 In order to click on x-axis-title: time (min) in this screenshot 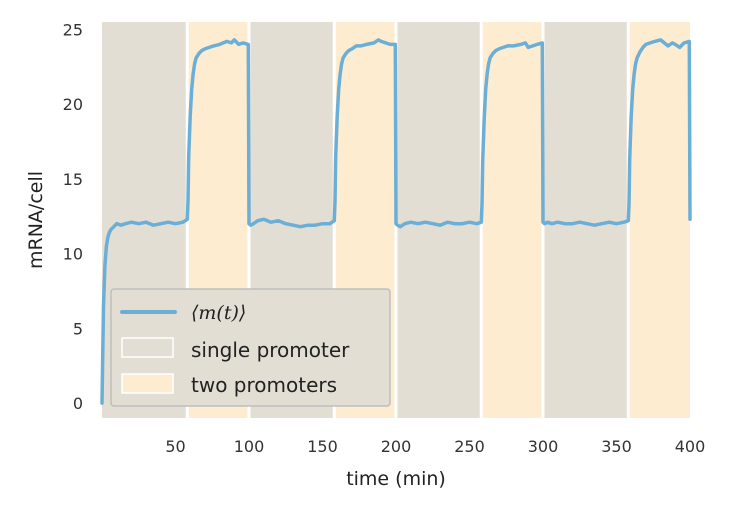, I will do `click(396, 479)`.